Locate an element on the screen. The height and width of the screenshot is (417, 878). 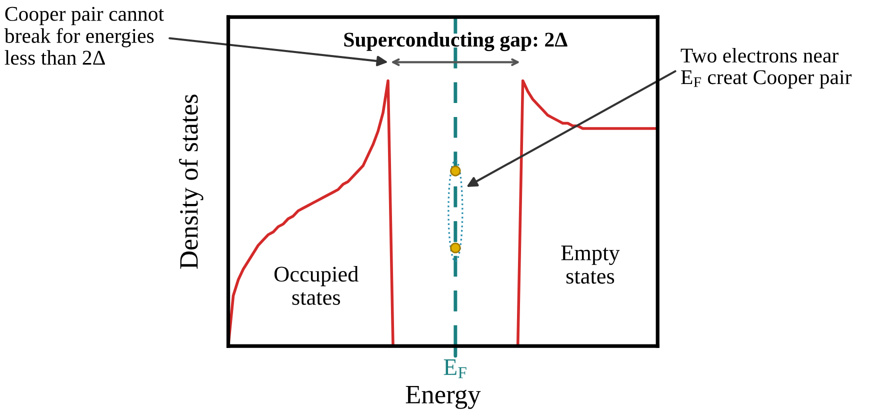
annotation: Occupied states is located at coordinates (316, 285).